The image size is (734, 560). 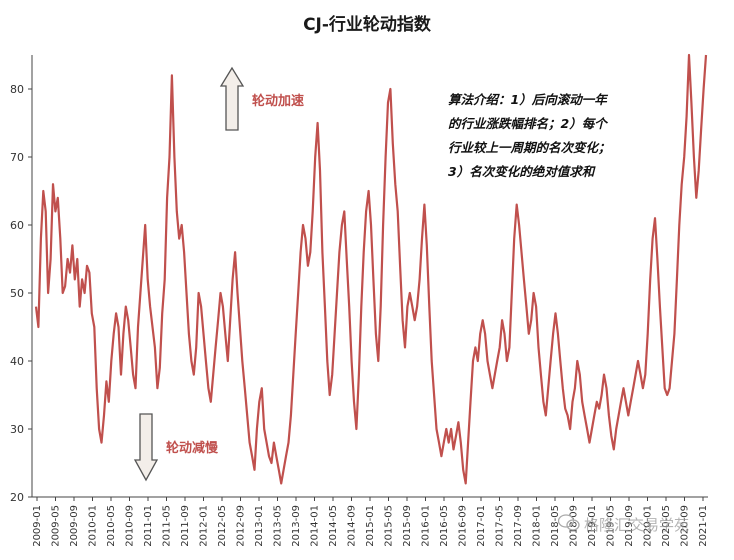 What do you see at coordinates (500, 526) in the screenshot?
I see `x-tick-label: 2017-05` at bounding box center [500, 526].